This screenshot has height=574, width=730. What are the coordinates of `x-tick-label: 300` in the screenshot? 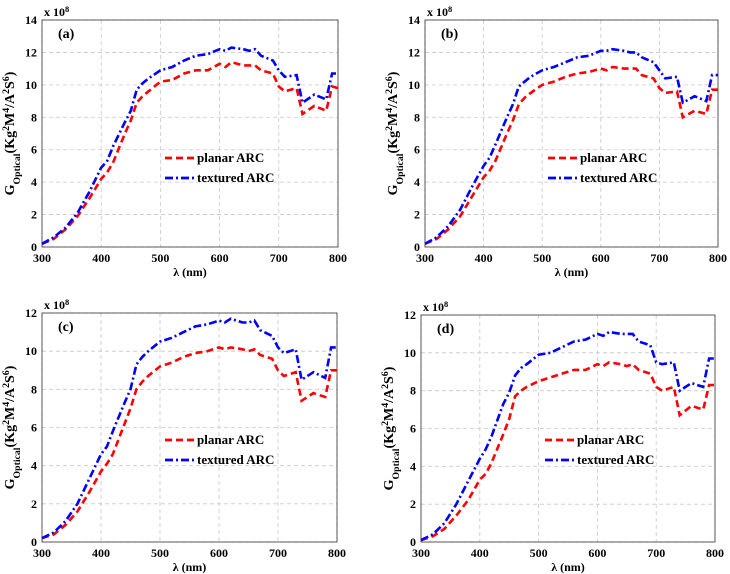 It's located at (425, 258).